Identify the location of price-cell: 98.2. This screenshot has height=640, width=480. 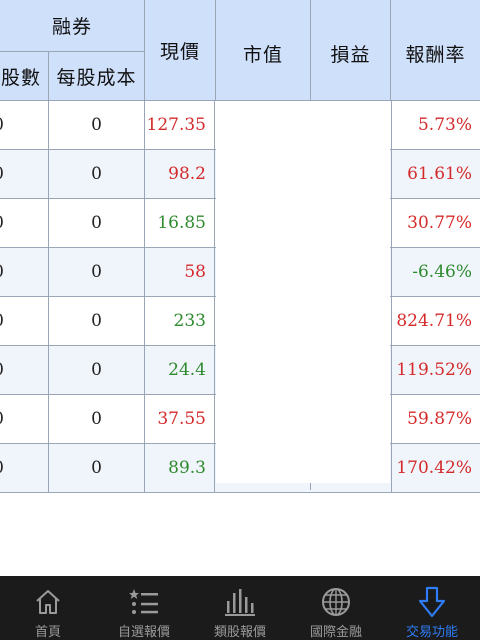
(180, 174).